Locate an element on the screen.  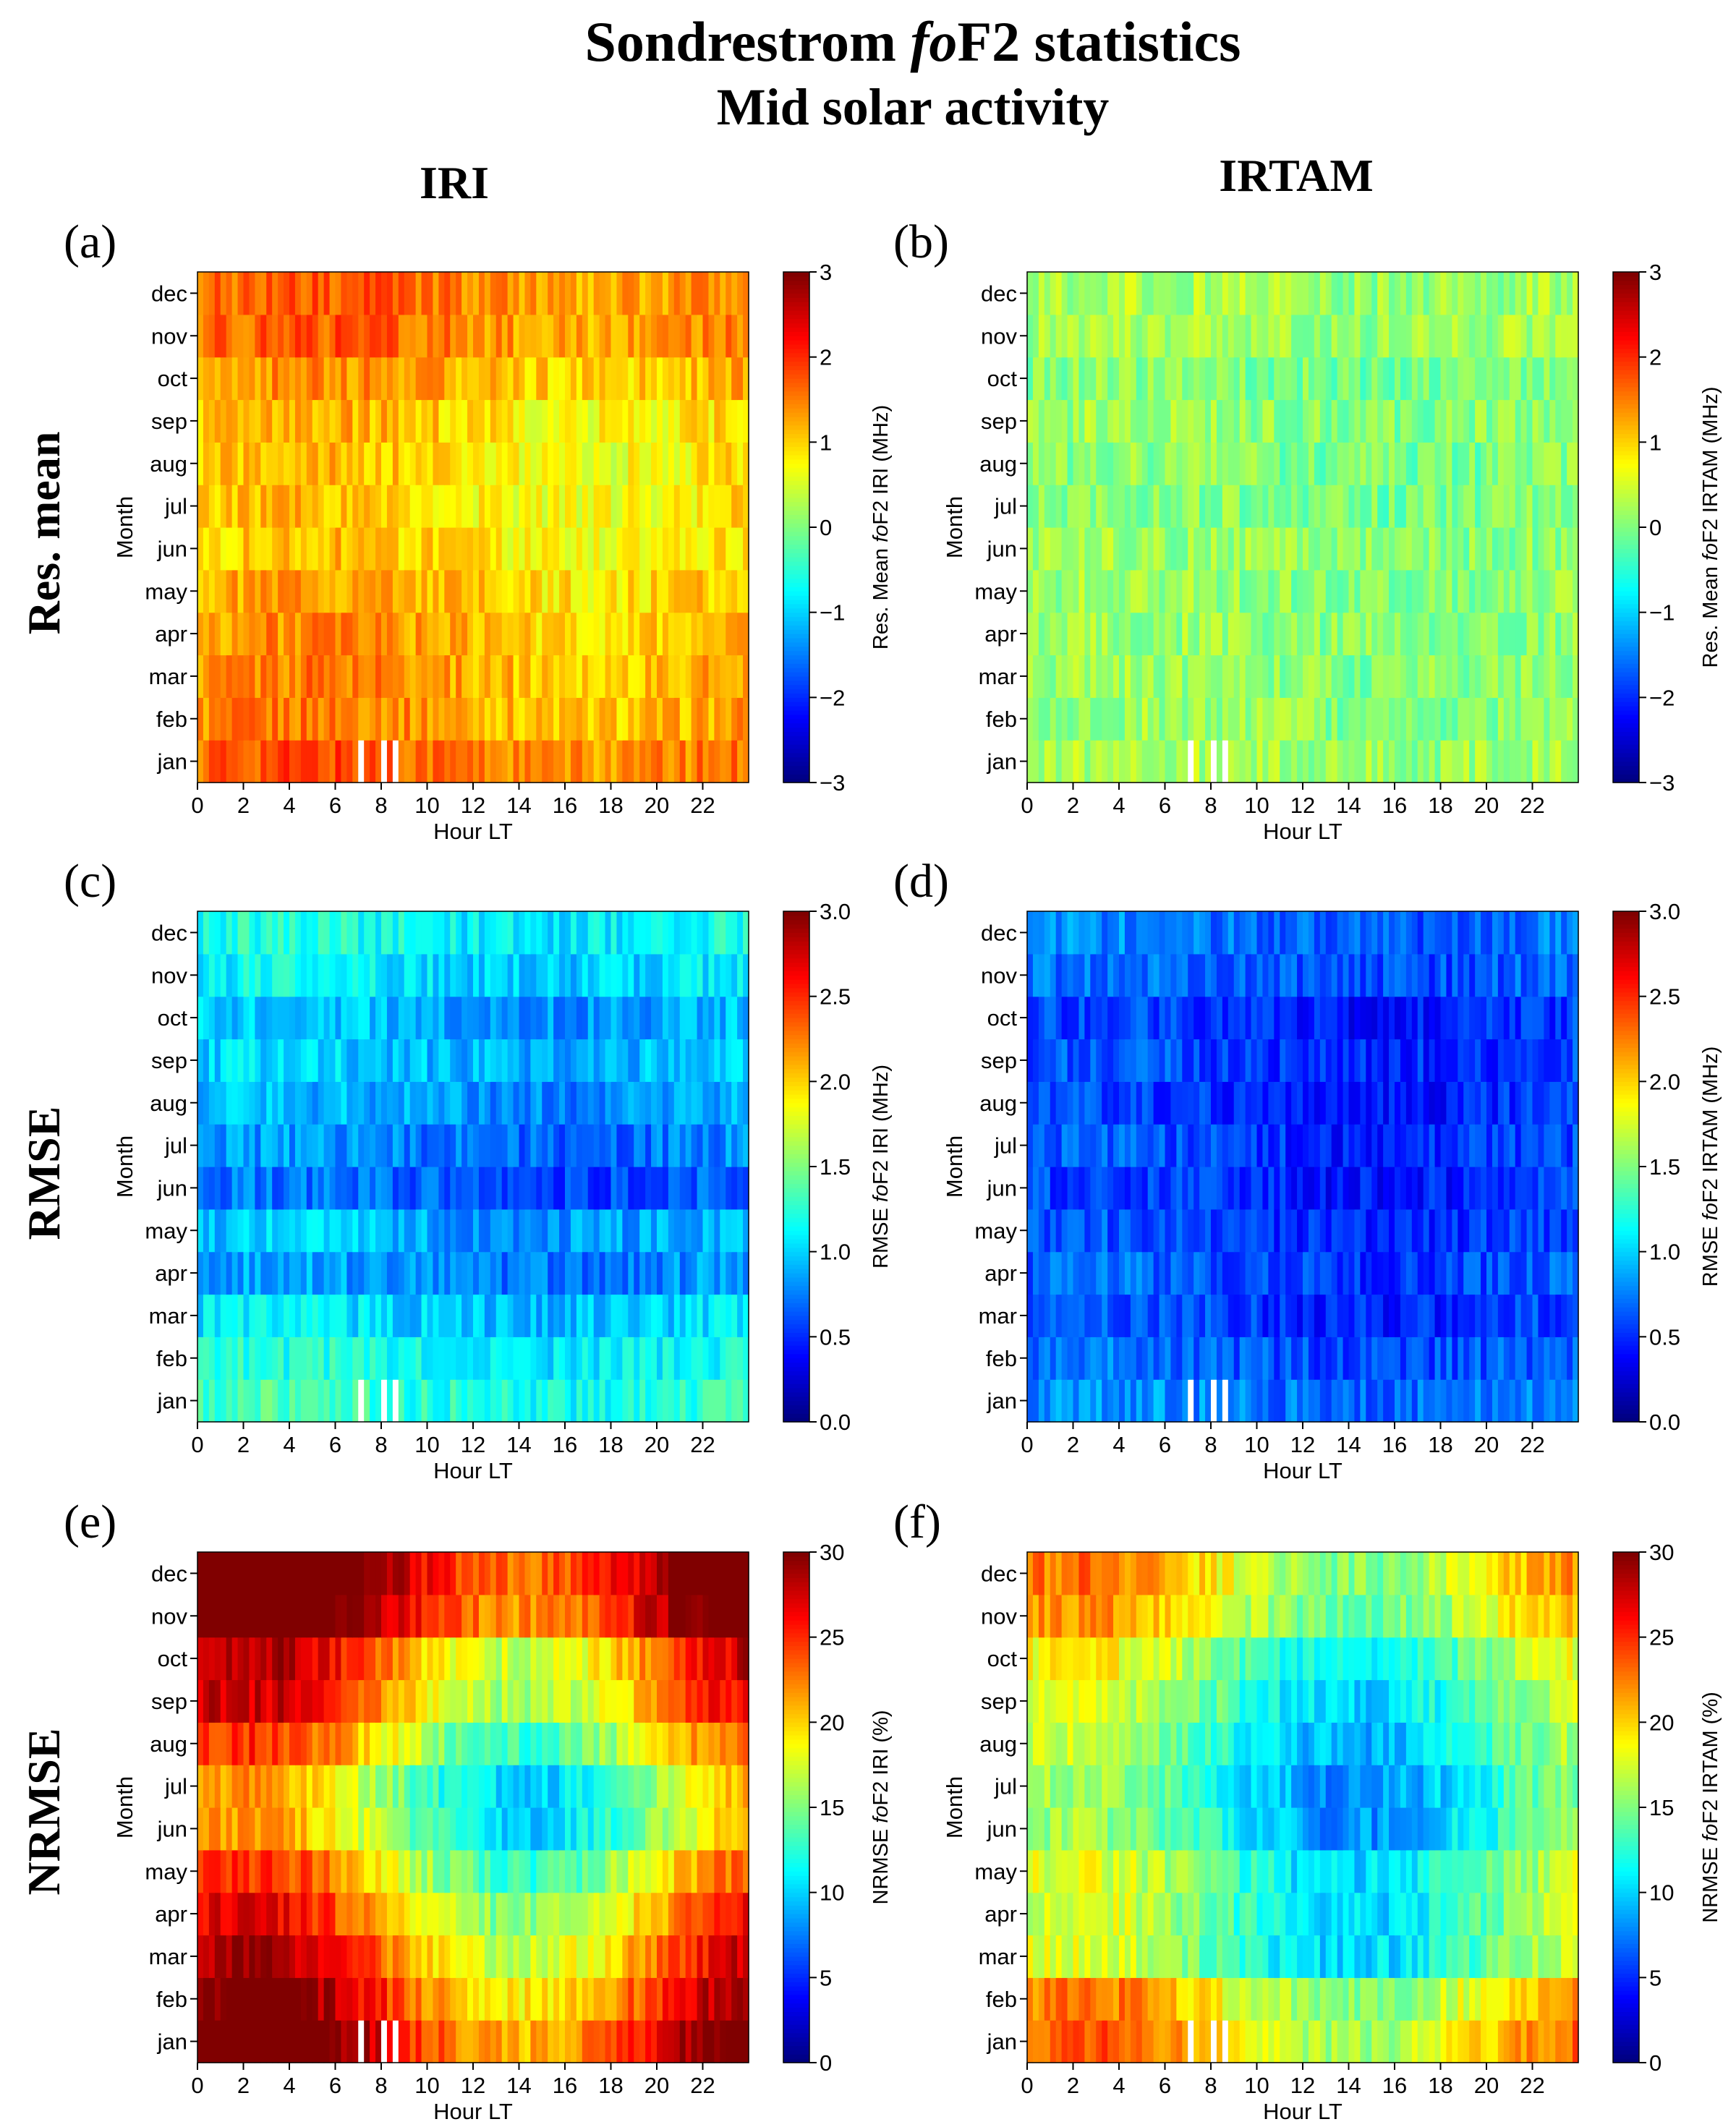
x-tick-label: 16 is located at coordinates (565, 806).